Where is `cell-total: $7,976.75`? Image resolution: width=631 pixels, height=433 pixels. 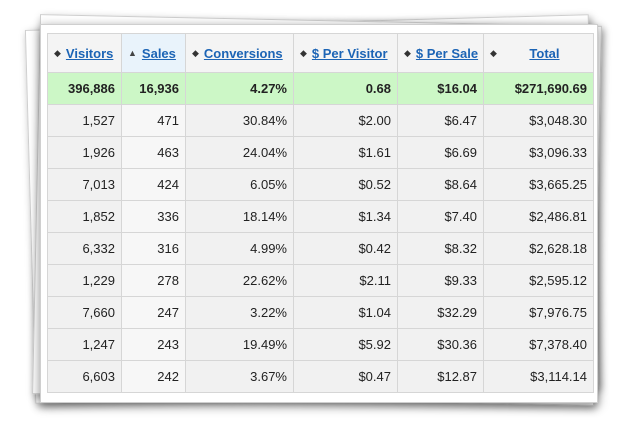
cell-total: $7,976.75 is located at coordinates (538, 312).